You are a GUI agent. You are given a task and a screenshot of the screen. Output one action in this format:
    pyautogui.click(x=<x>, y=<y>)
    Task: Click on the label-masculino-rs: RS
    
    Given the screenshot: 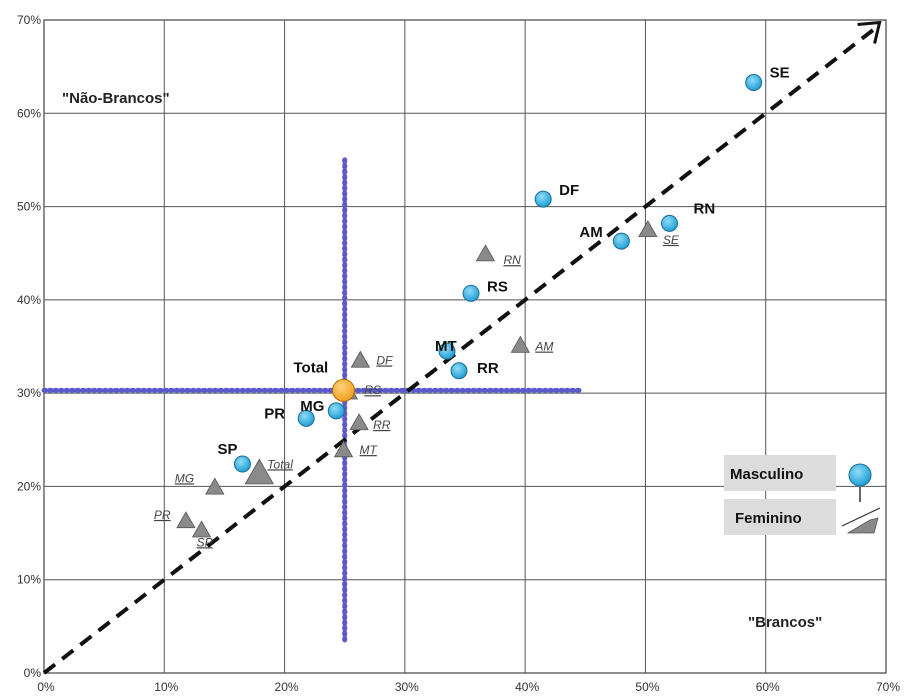 What is the action you would take?
    pyautogui.click(x=497, y=286)
    